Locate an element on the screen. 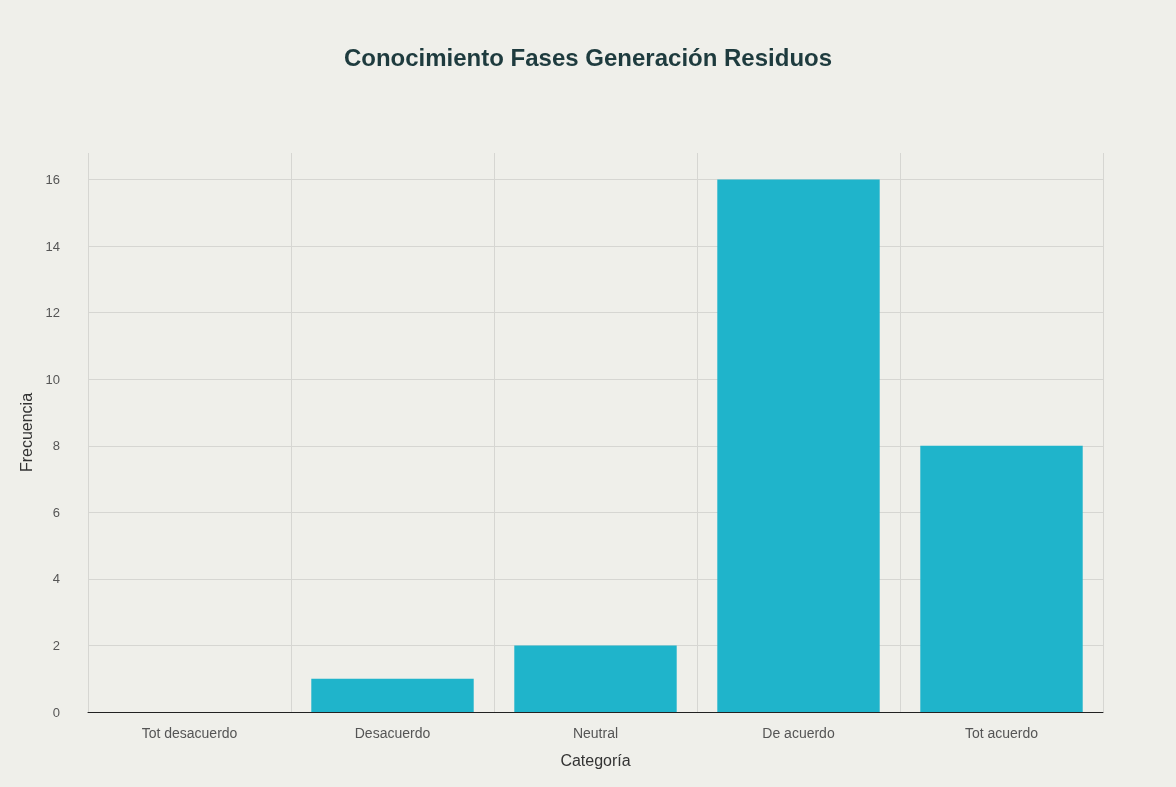 Image resolution: width=1176 pixels, height=787 pixels. y-tick-label: 16 is located at coordinates (52, 180).